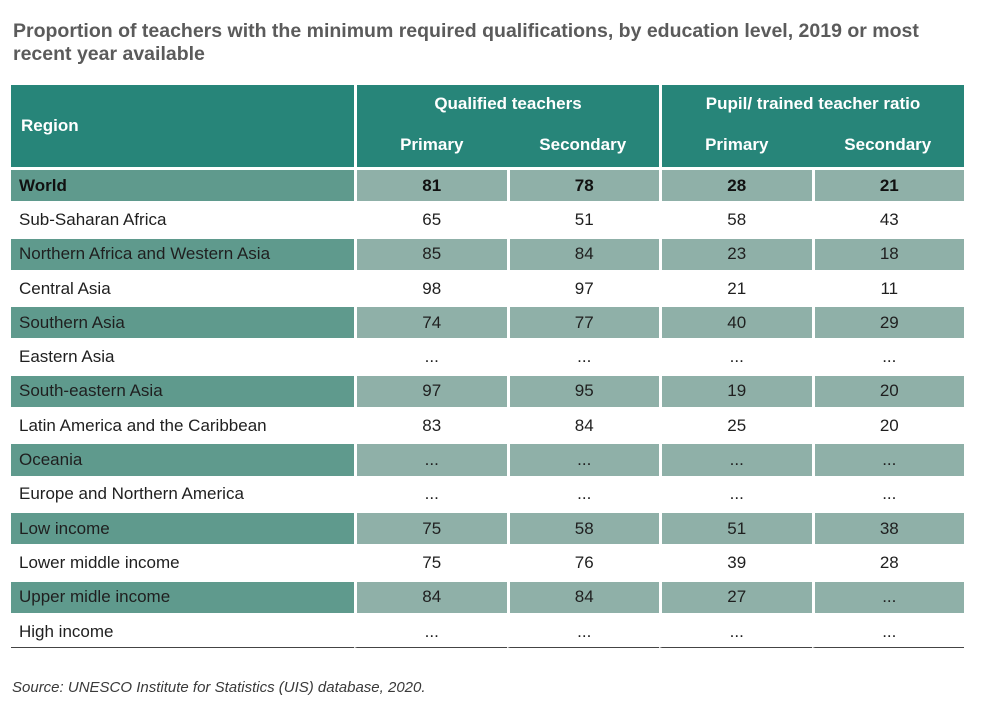 This screenshot has height=709, width=981. Describe the element at coordinates (735, 595) in the screenshot. I see `cell-ptr-primary: 27` at that location.